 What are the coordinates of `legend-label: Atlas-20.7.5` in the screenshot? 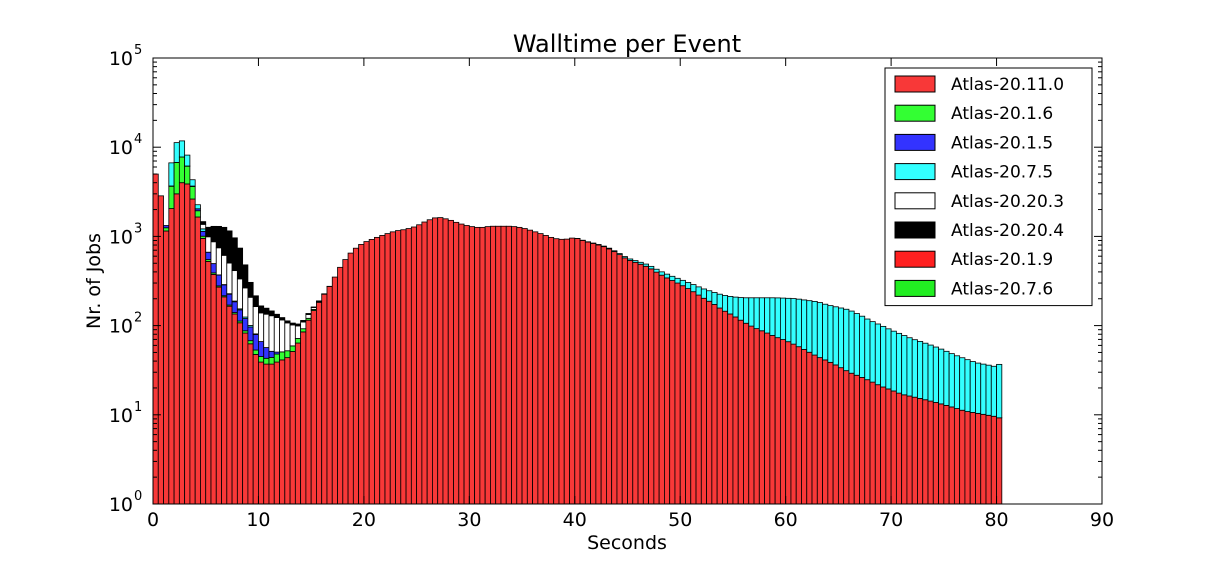 It's located at (1002, 173).